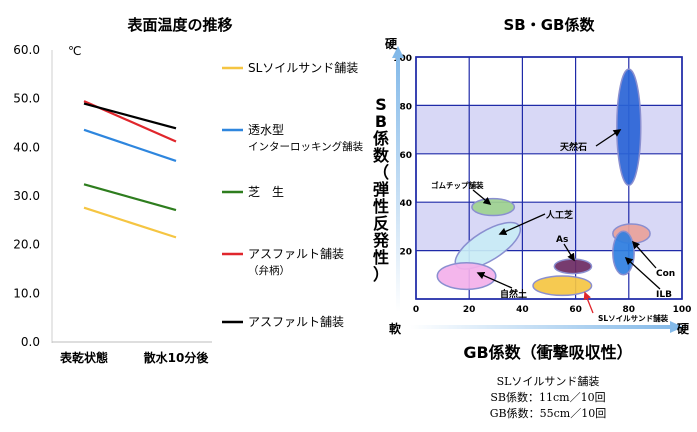 Image resolution: width=697 pixels, height=432 pixels. Describe the element at coordinates (269, 270) in the screenshot. I see `legend-label-line2: （弁柄）` at that location.